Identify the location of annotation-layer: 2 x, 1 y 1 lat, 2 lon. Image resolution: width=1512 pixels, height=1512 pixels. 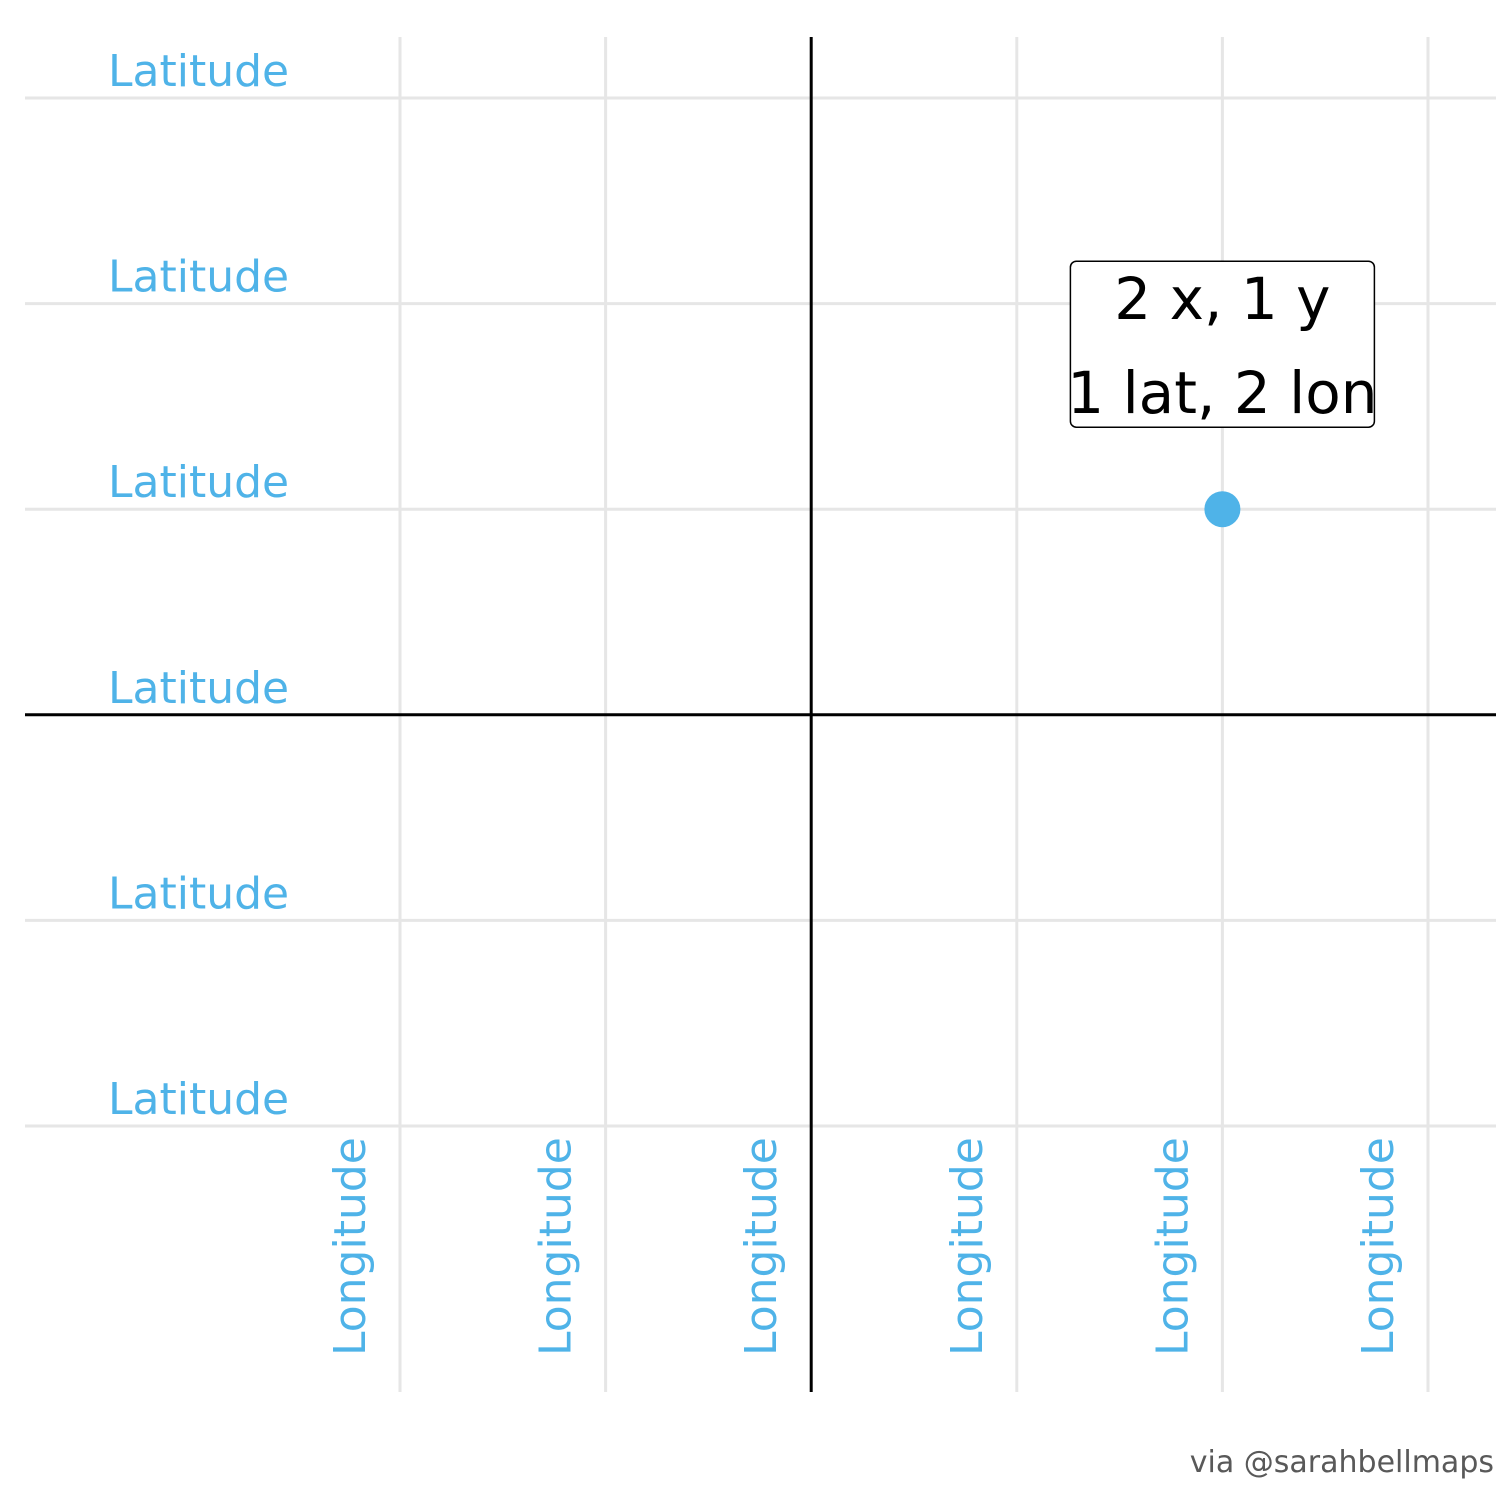
(1222, 344).